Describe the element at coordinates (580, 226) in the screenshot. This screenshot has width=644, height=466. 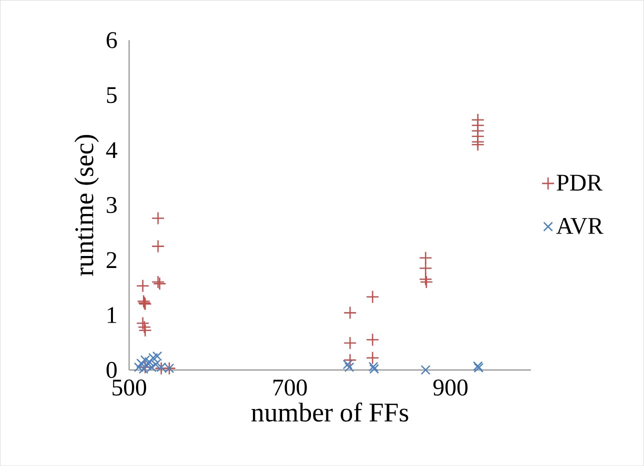
I see `legend-label: AVR` at that location.